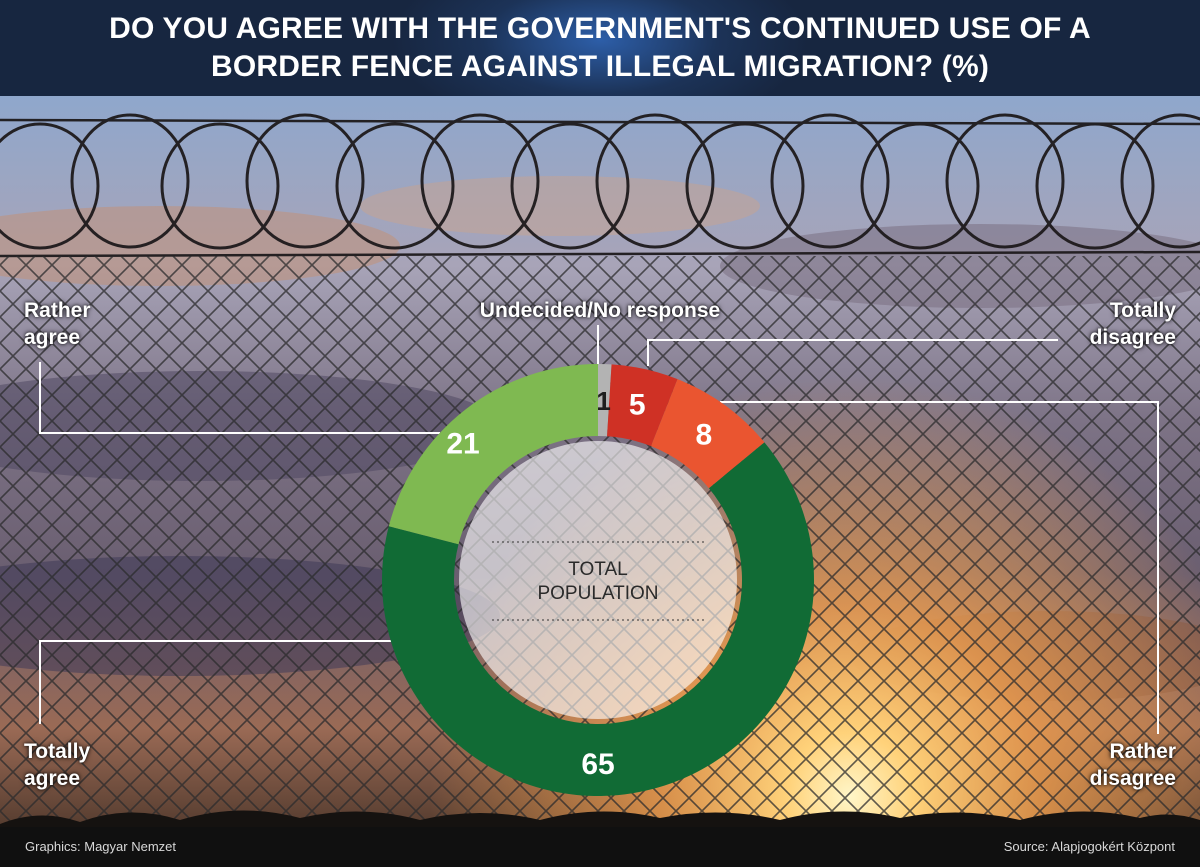 This screenshot has width=1200, height=867. I want to click on leader-line-totally-agree, so click(216, 682).